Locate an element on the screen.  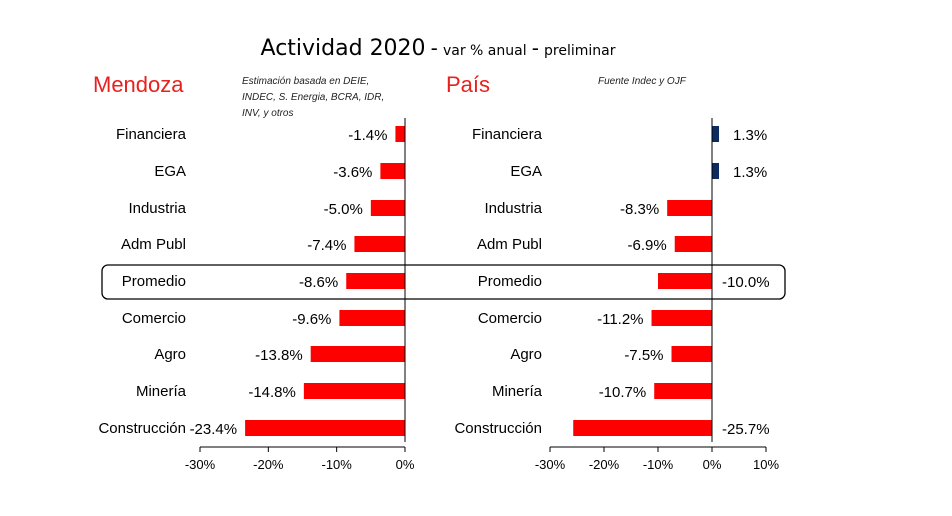
value-label: -8.3% is located at coordinates (639, 209).